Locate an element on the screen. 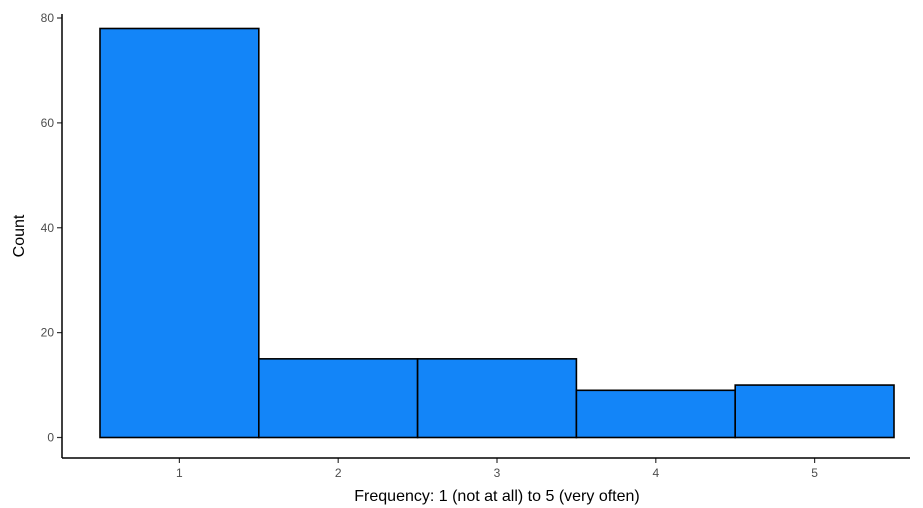 The width and height of the screenshot is (923, 508). y-tick-label: 20 is located at coordinates (48, 333).